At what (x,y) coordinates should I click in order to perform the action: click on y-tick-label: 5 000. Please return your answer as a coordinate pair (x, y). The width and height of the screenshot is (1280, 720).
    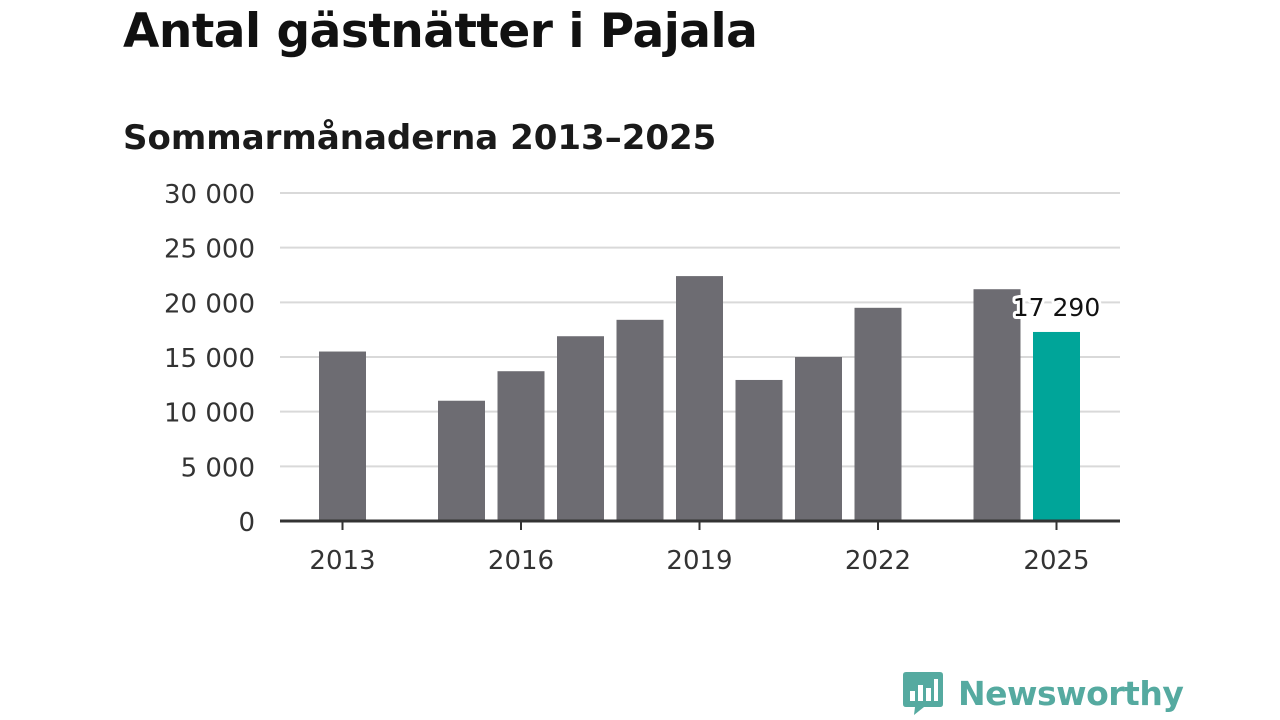
    Looking at the image, I should click on (218, 468).